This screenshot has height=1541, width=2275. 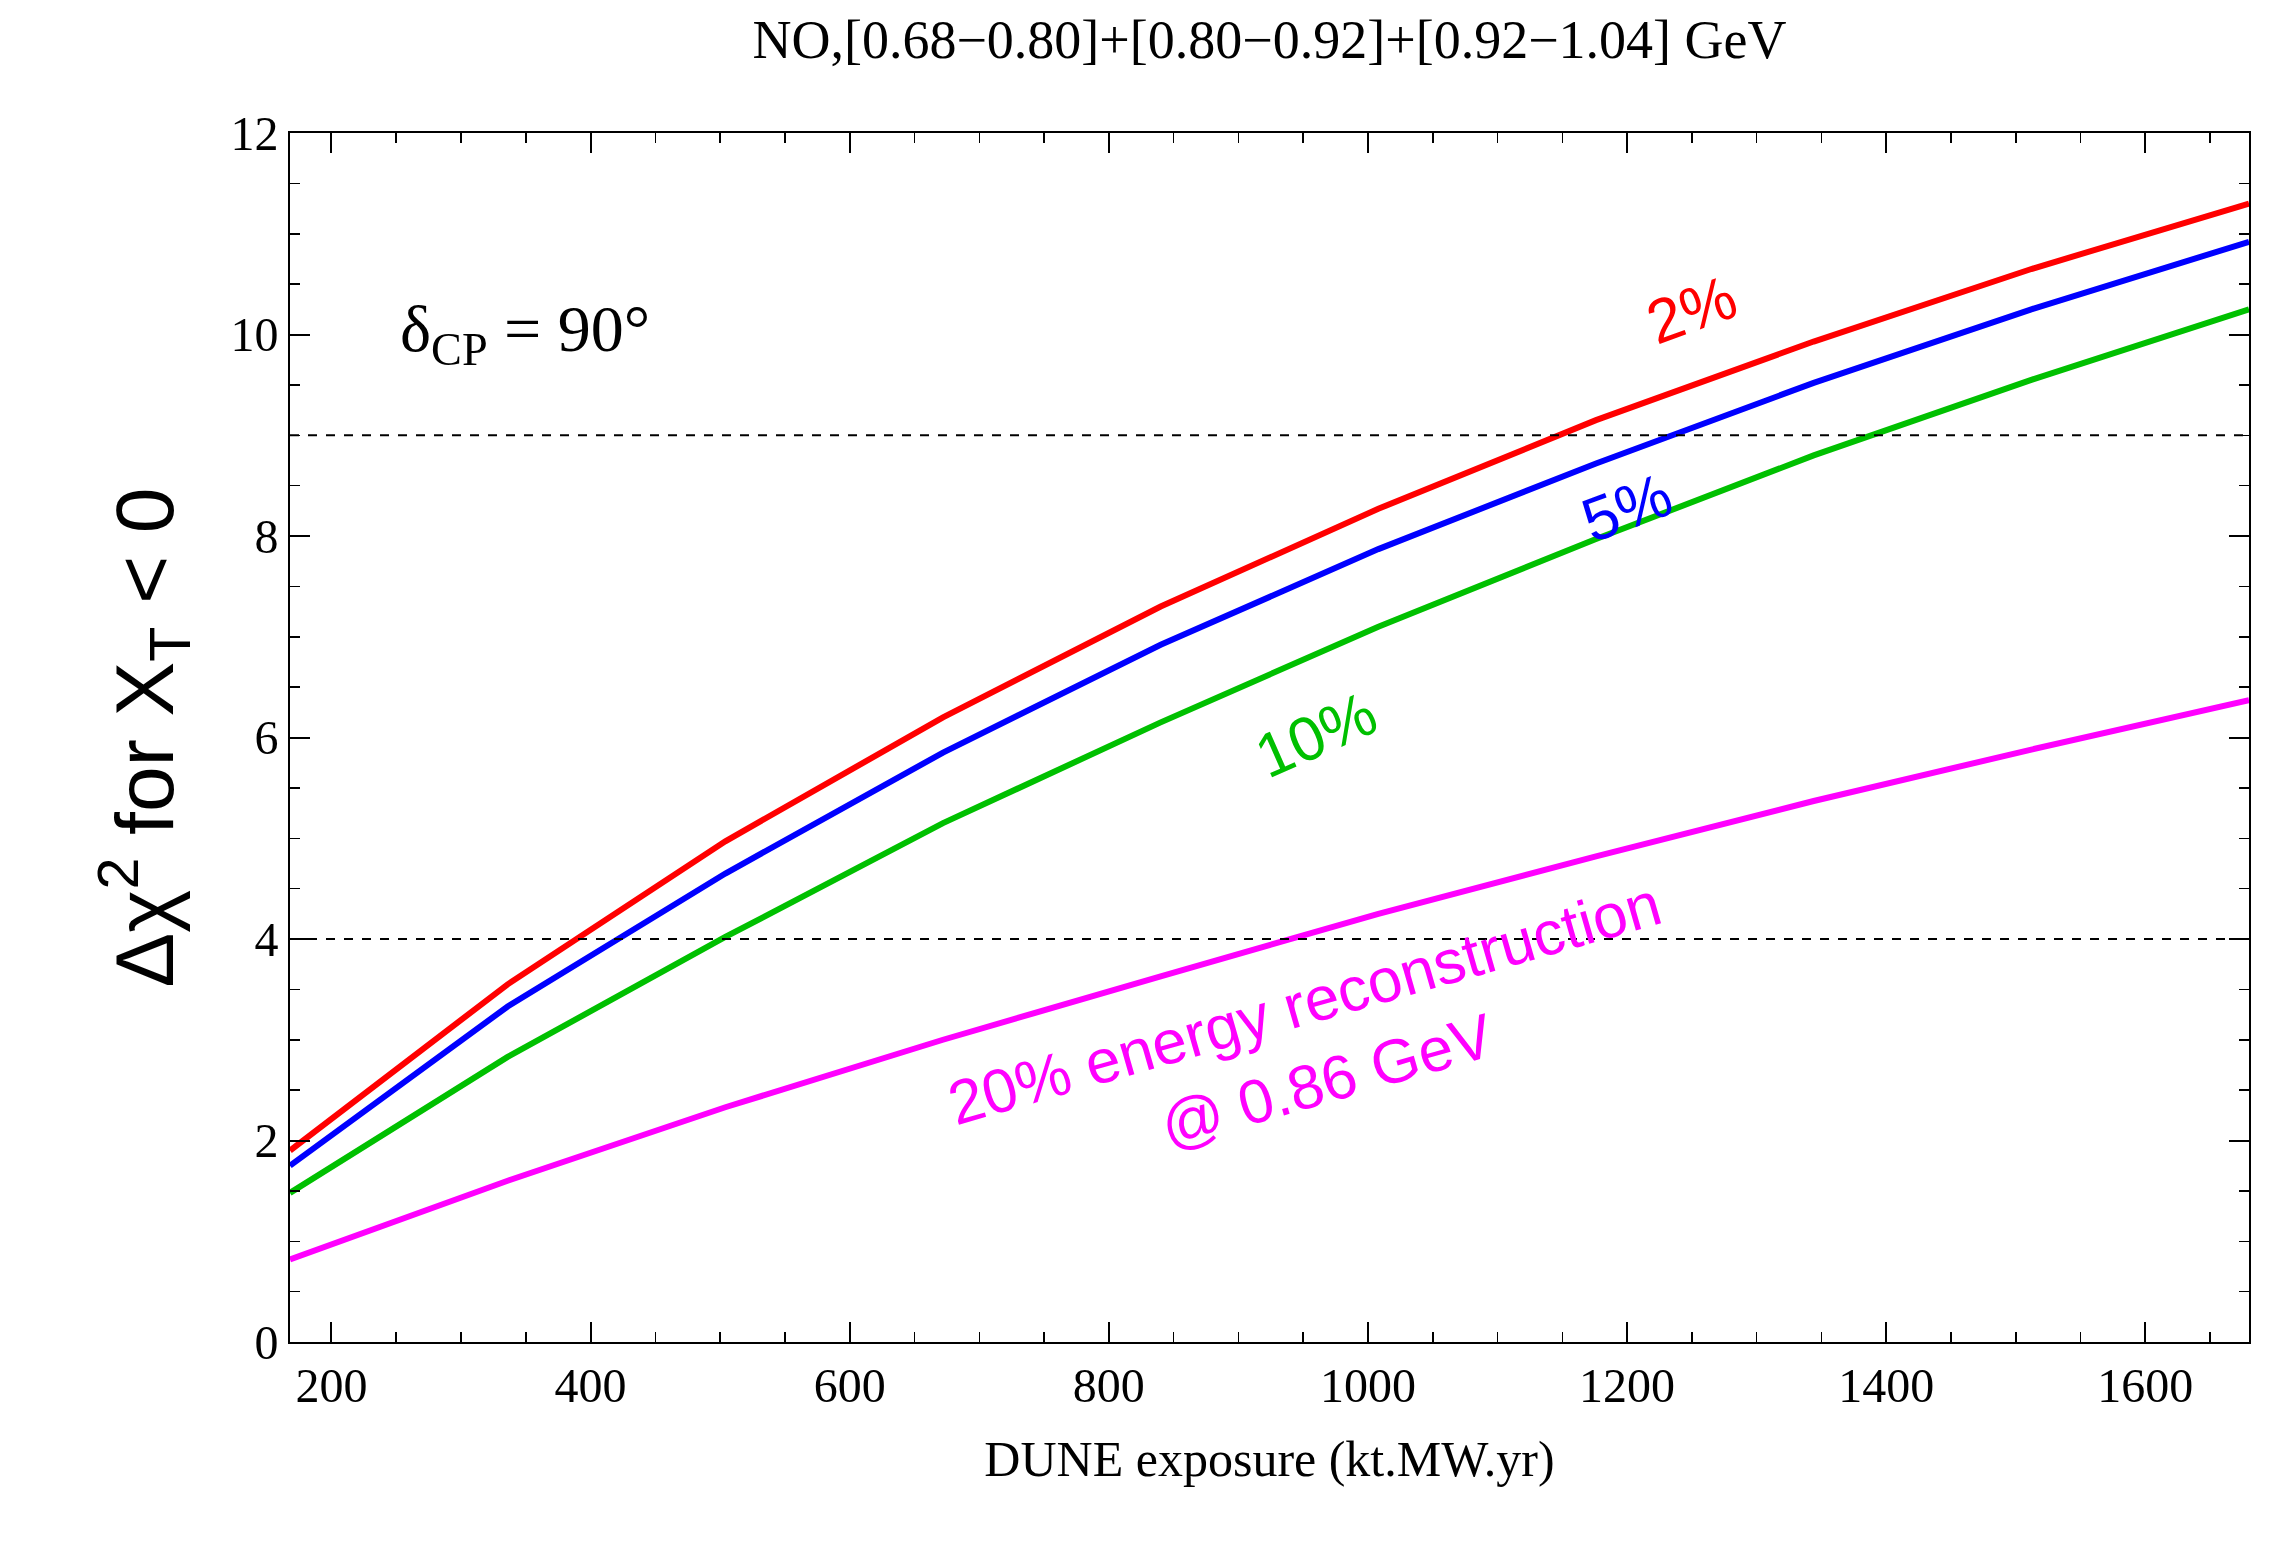 What do you see at coordinates (1108, 1385) in the screenshot?
I see `x-tick-label: 800` at bounding box center [1108, 1385].